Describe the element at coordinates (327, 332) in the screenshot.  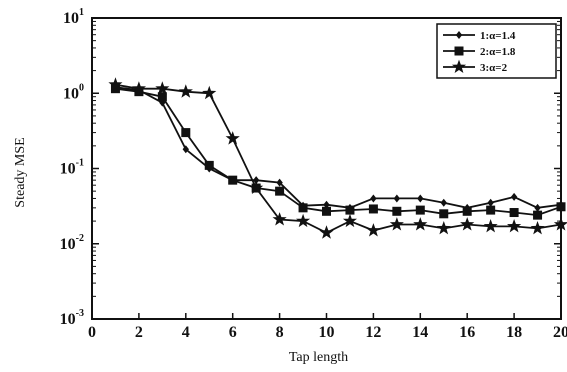
I see `x-tick-label: 10` at that location.